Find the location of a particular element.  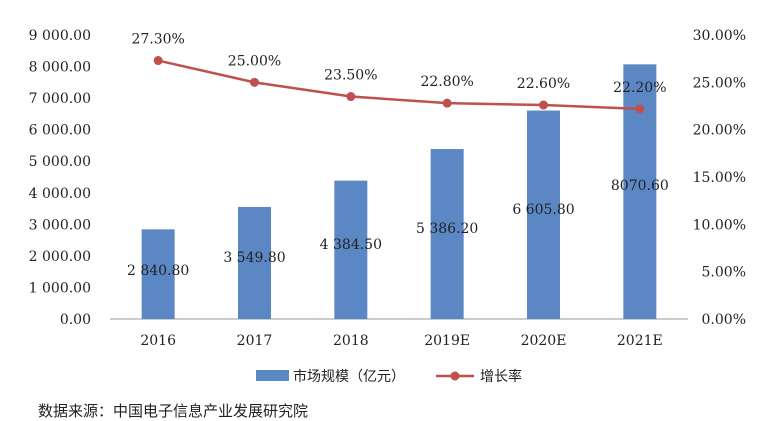

source-note: 数据来源：中国电子信息产业发展研究院 is located at coordinates (173, 411).